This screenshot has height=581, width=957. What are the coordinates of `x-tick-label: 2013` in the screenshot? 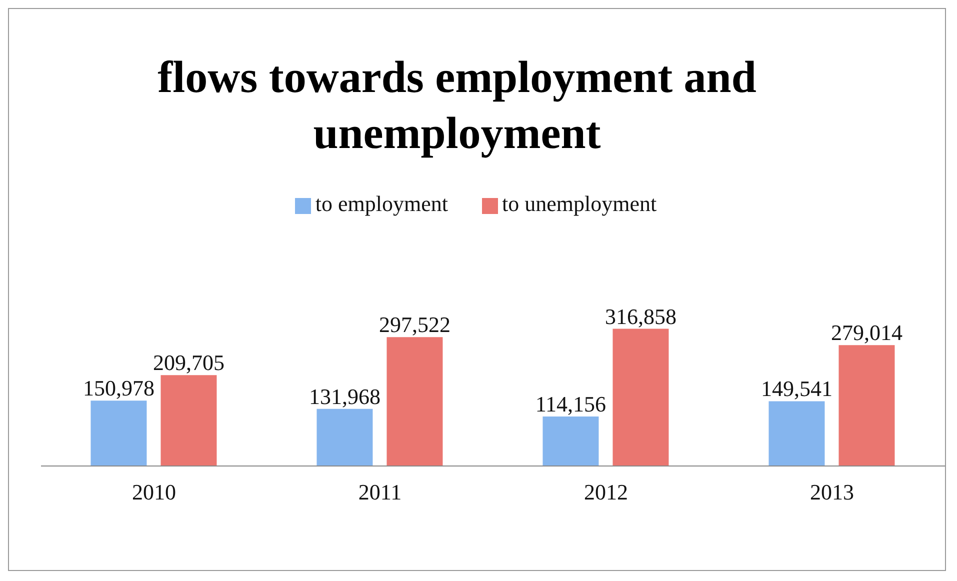 It's located at (832, 492).